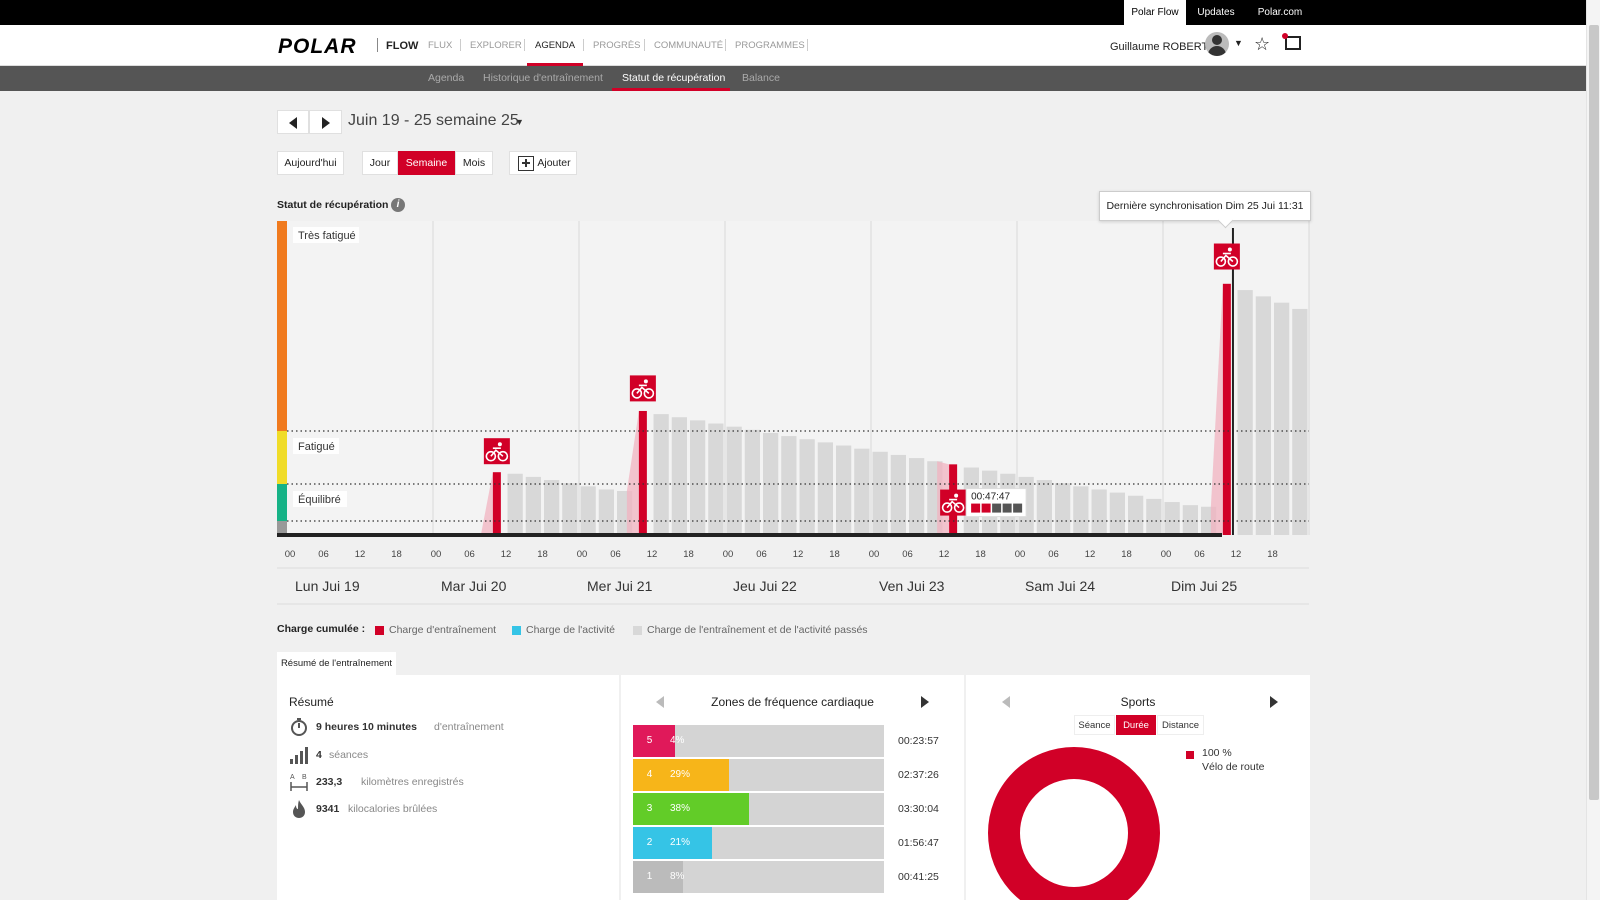 The image size is (1600, 900). What do you see at coordinates (380, 163) in the screenshot?
I see `day-button: Jour` at bounding box center [380, 163].